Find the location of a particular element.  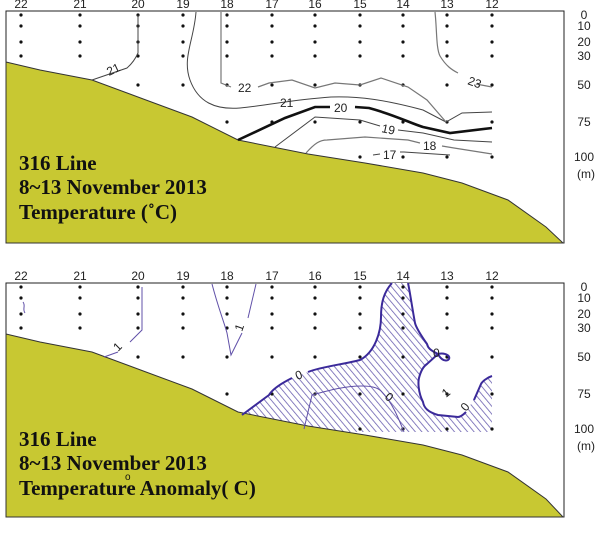

title-line: 8~13 November 2013 is located at coordinates (113, 187).